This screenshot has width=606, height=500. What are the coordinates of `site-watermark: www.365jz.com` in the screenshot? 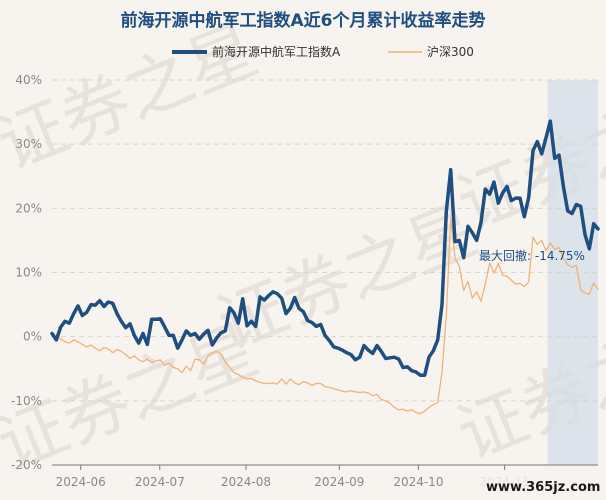 It's located at (543, 487).